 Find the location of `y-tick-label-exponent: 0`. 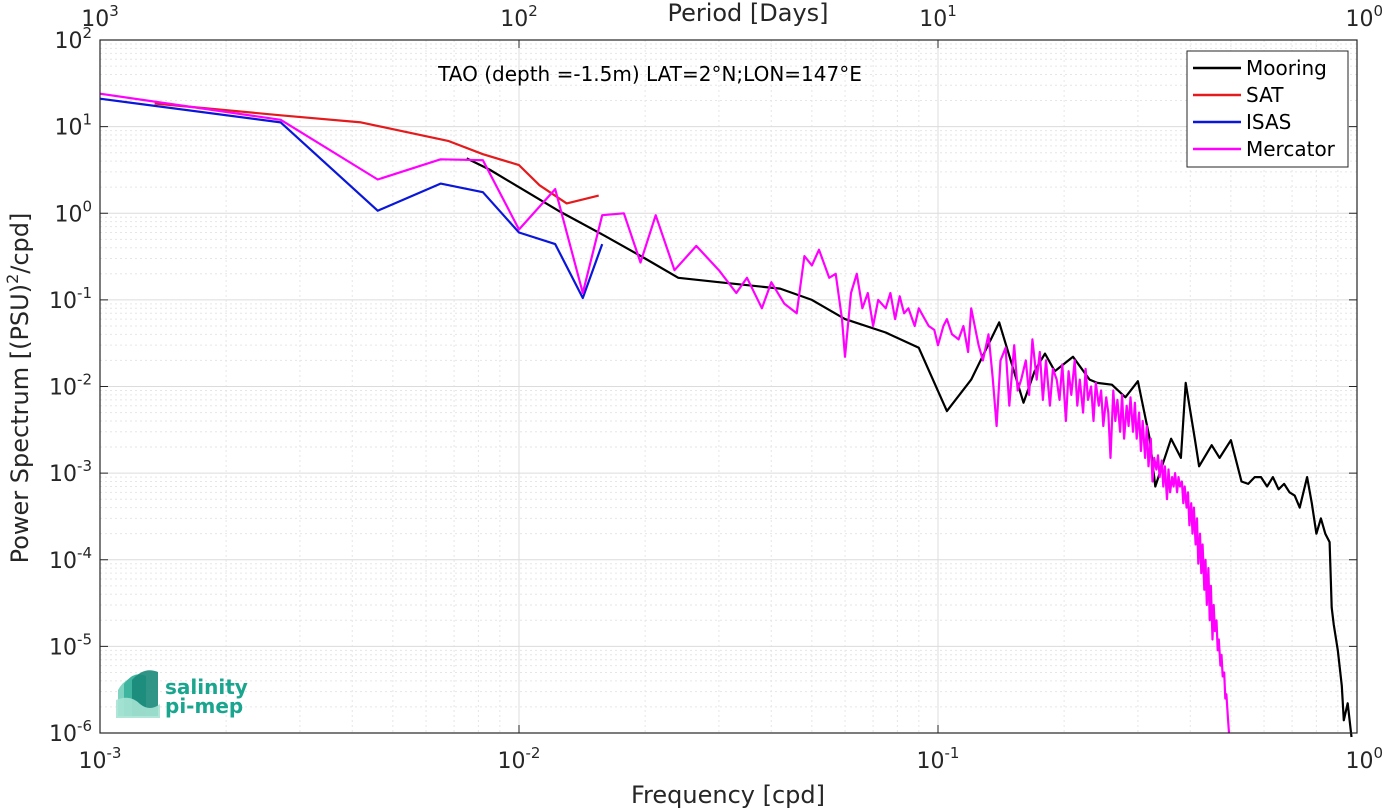

y-tick-label-exponent: 0 is located at coordinates (87, 206).